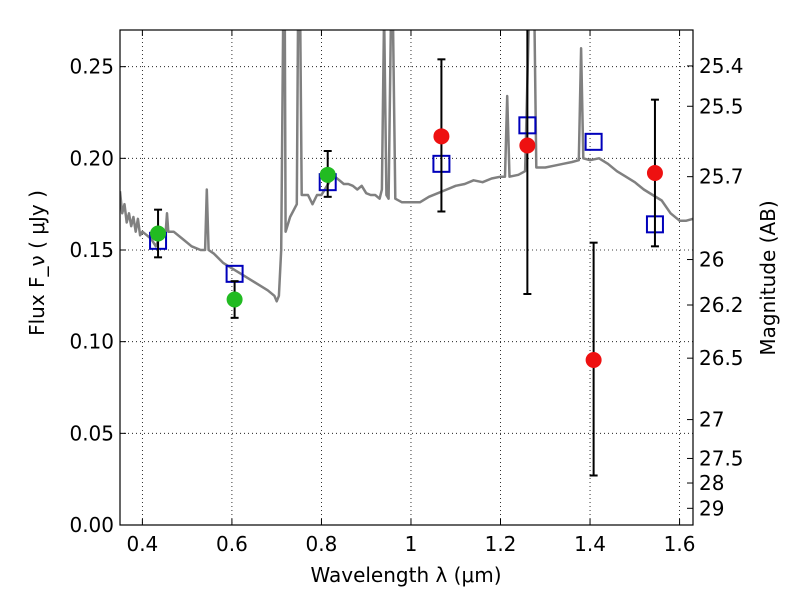 The height and width of the screenshot is (600, 800). What do you see at coordinates (91, 525) in the screenshot?
I see `y-tick-label: 0.00` at bounding box center [91, 525].